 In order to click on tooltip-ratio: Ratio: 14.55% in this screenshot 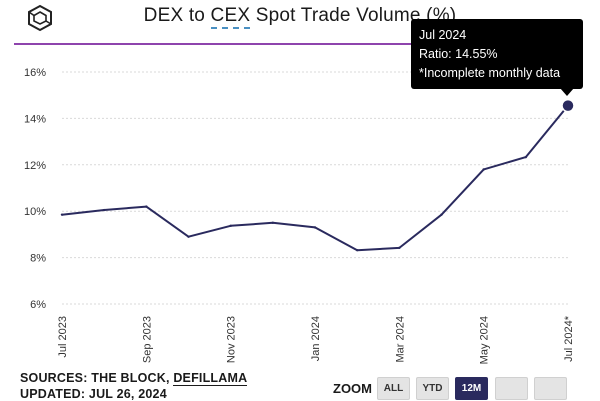, I will do `click(458, 54)`.